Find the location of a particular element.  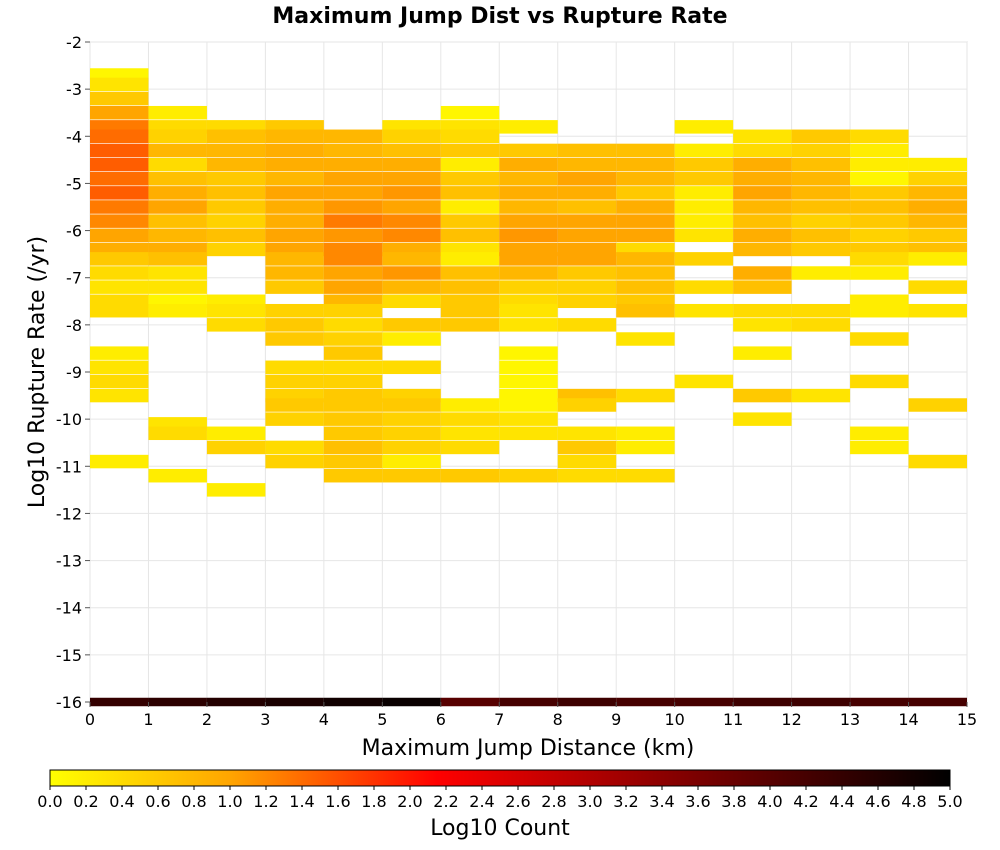

y-tick-label: -8 is located at coordinates (74, 325).